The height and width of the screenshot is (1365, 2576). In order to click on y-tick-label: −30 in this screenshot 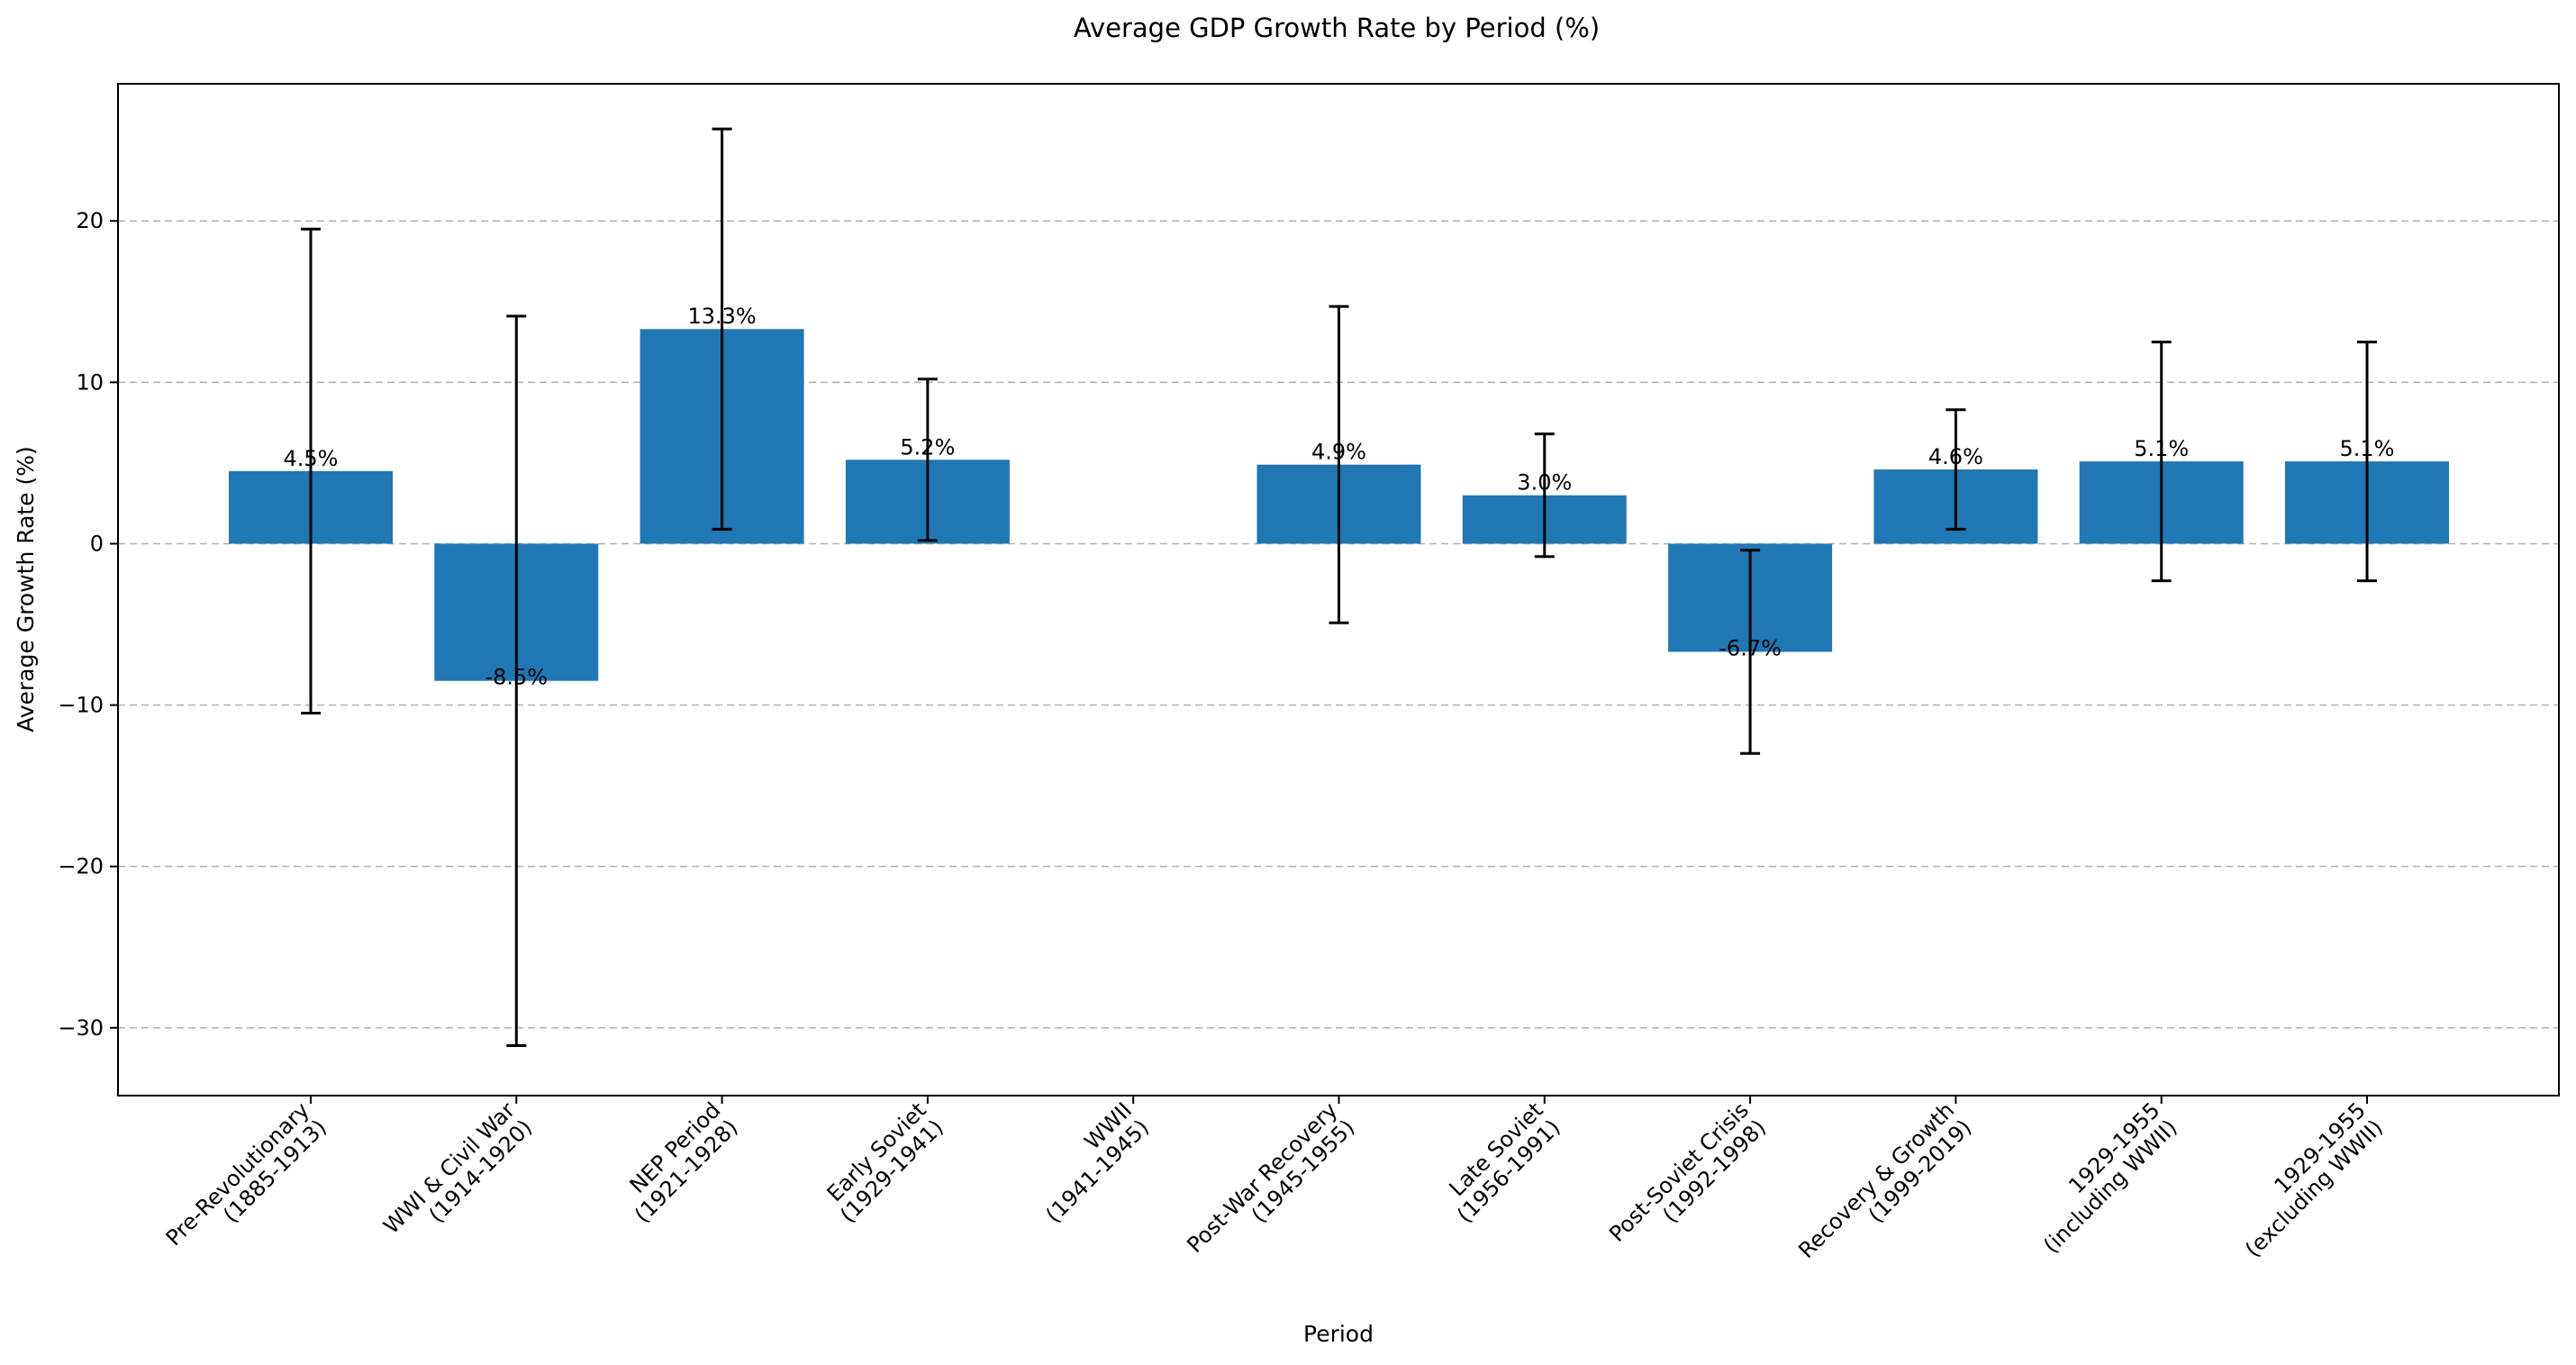, I will do `click(81, 1028)`.